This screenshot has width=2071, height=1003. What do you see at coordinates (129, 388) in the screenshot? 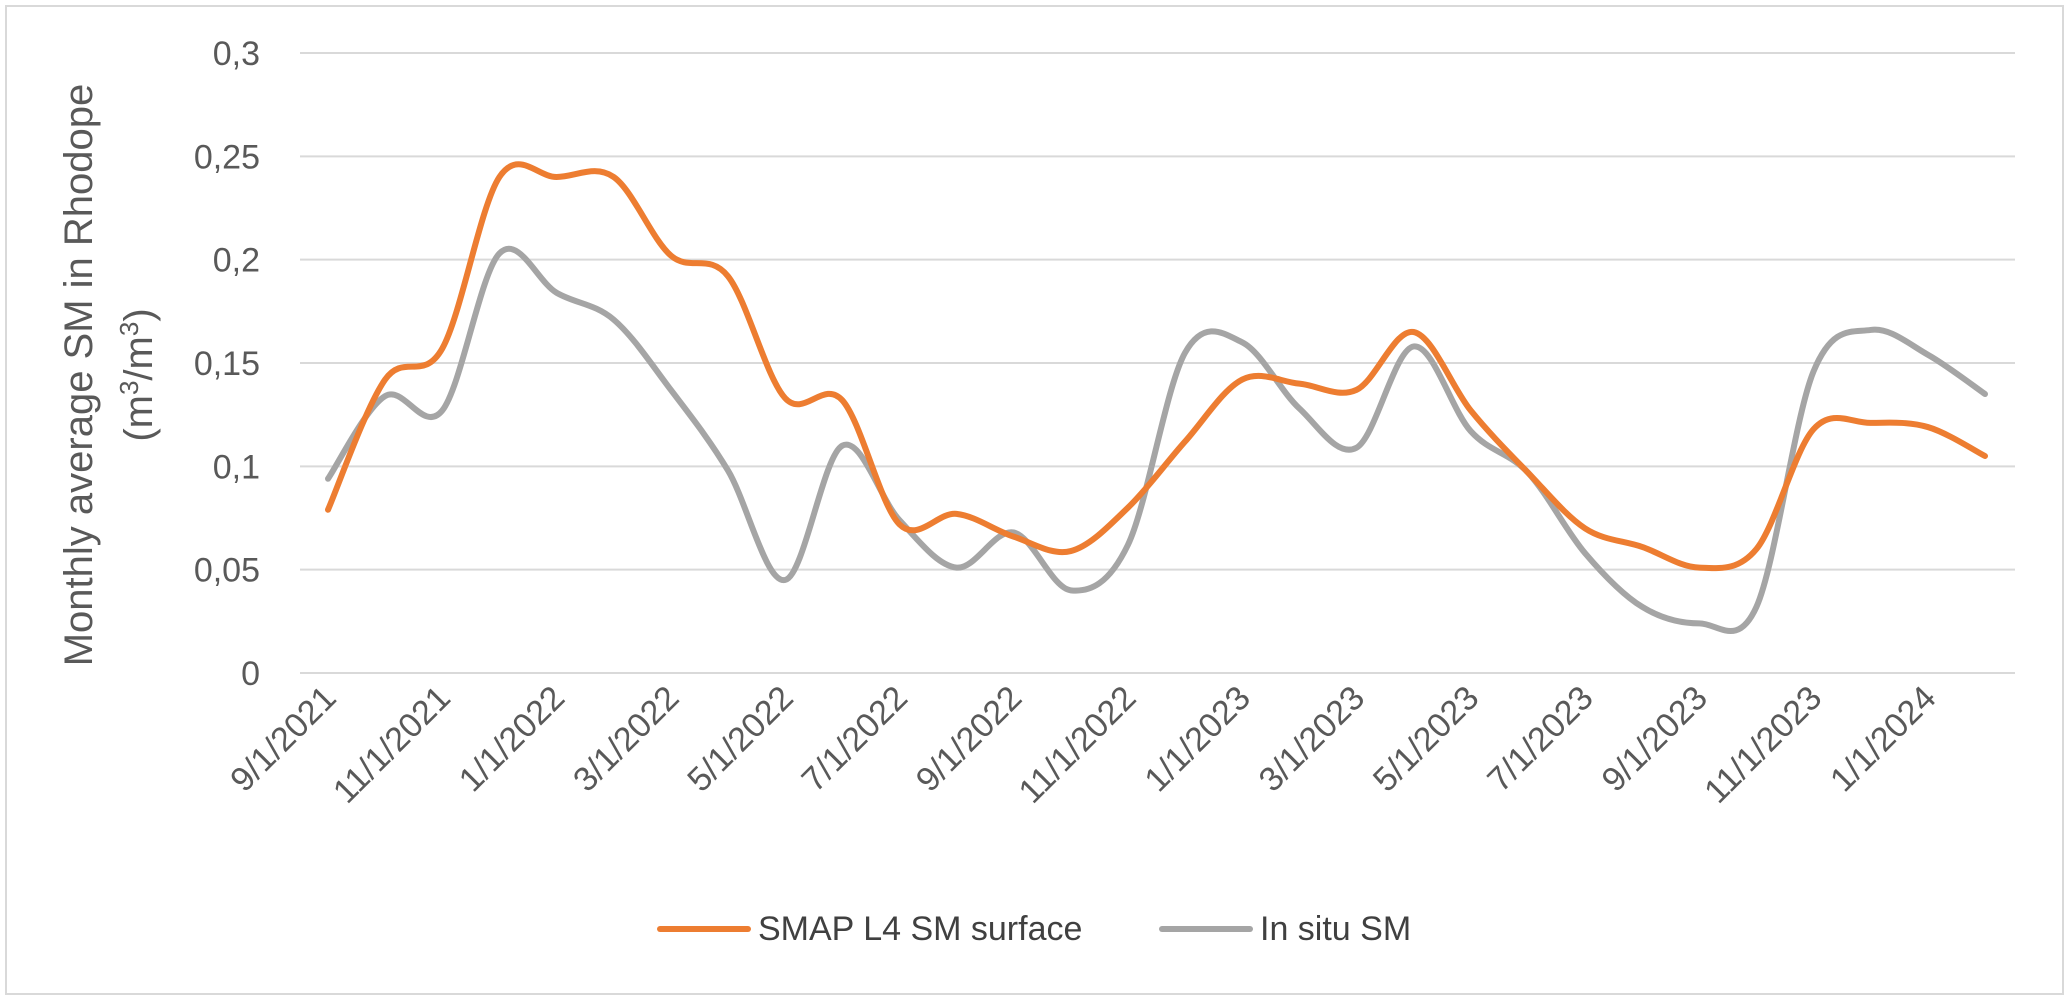
I see `y-axis-title-unit-sup1: 3` at bounding box center [129, 388].